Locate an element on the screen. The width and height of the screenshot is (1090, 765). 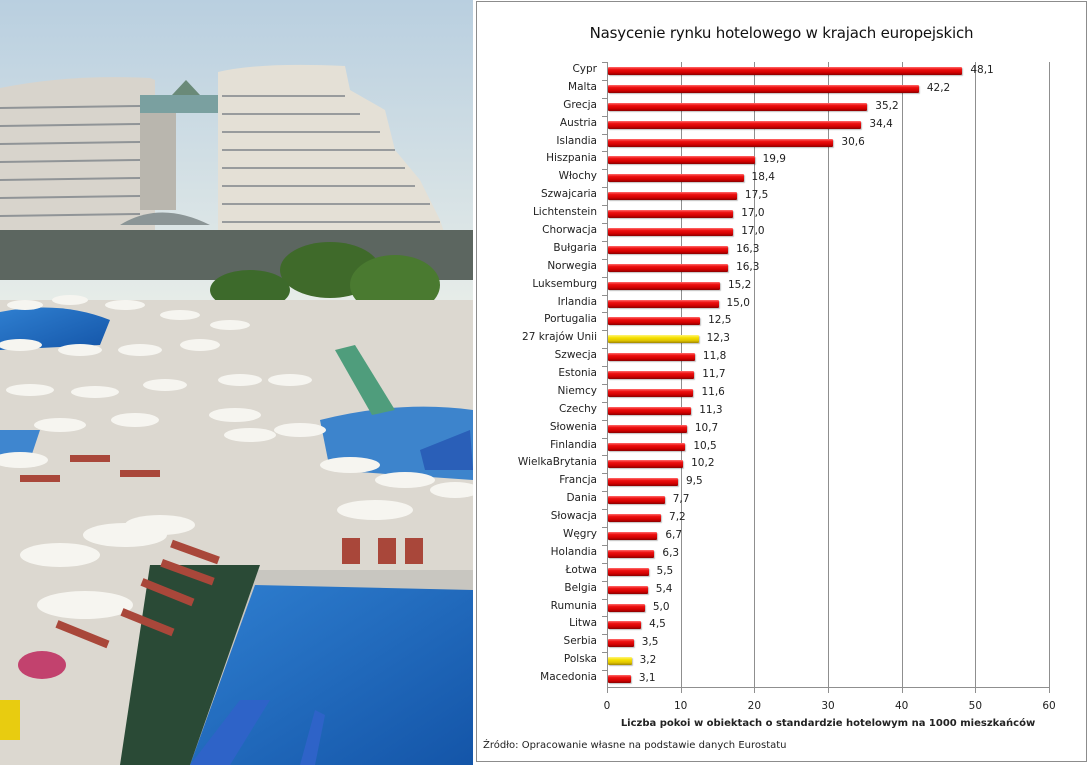
bar-row: Chorwacja 17,0 is located at coordinates (795, 232).